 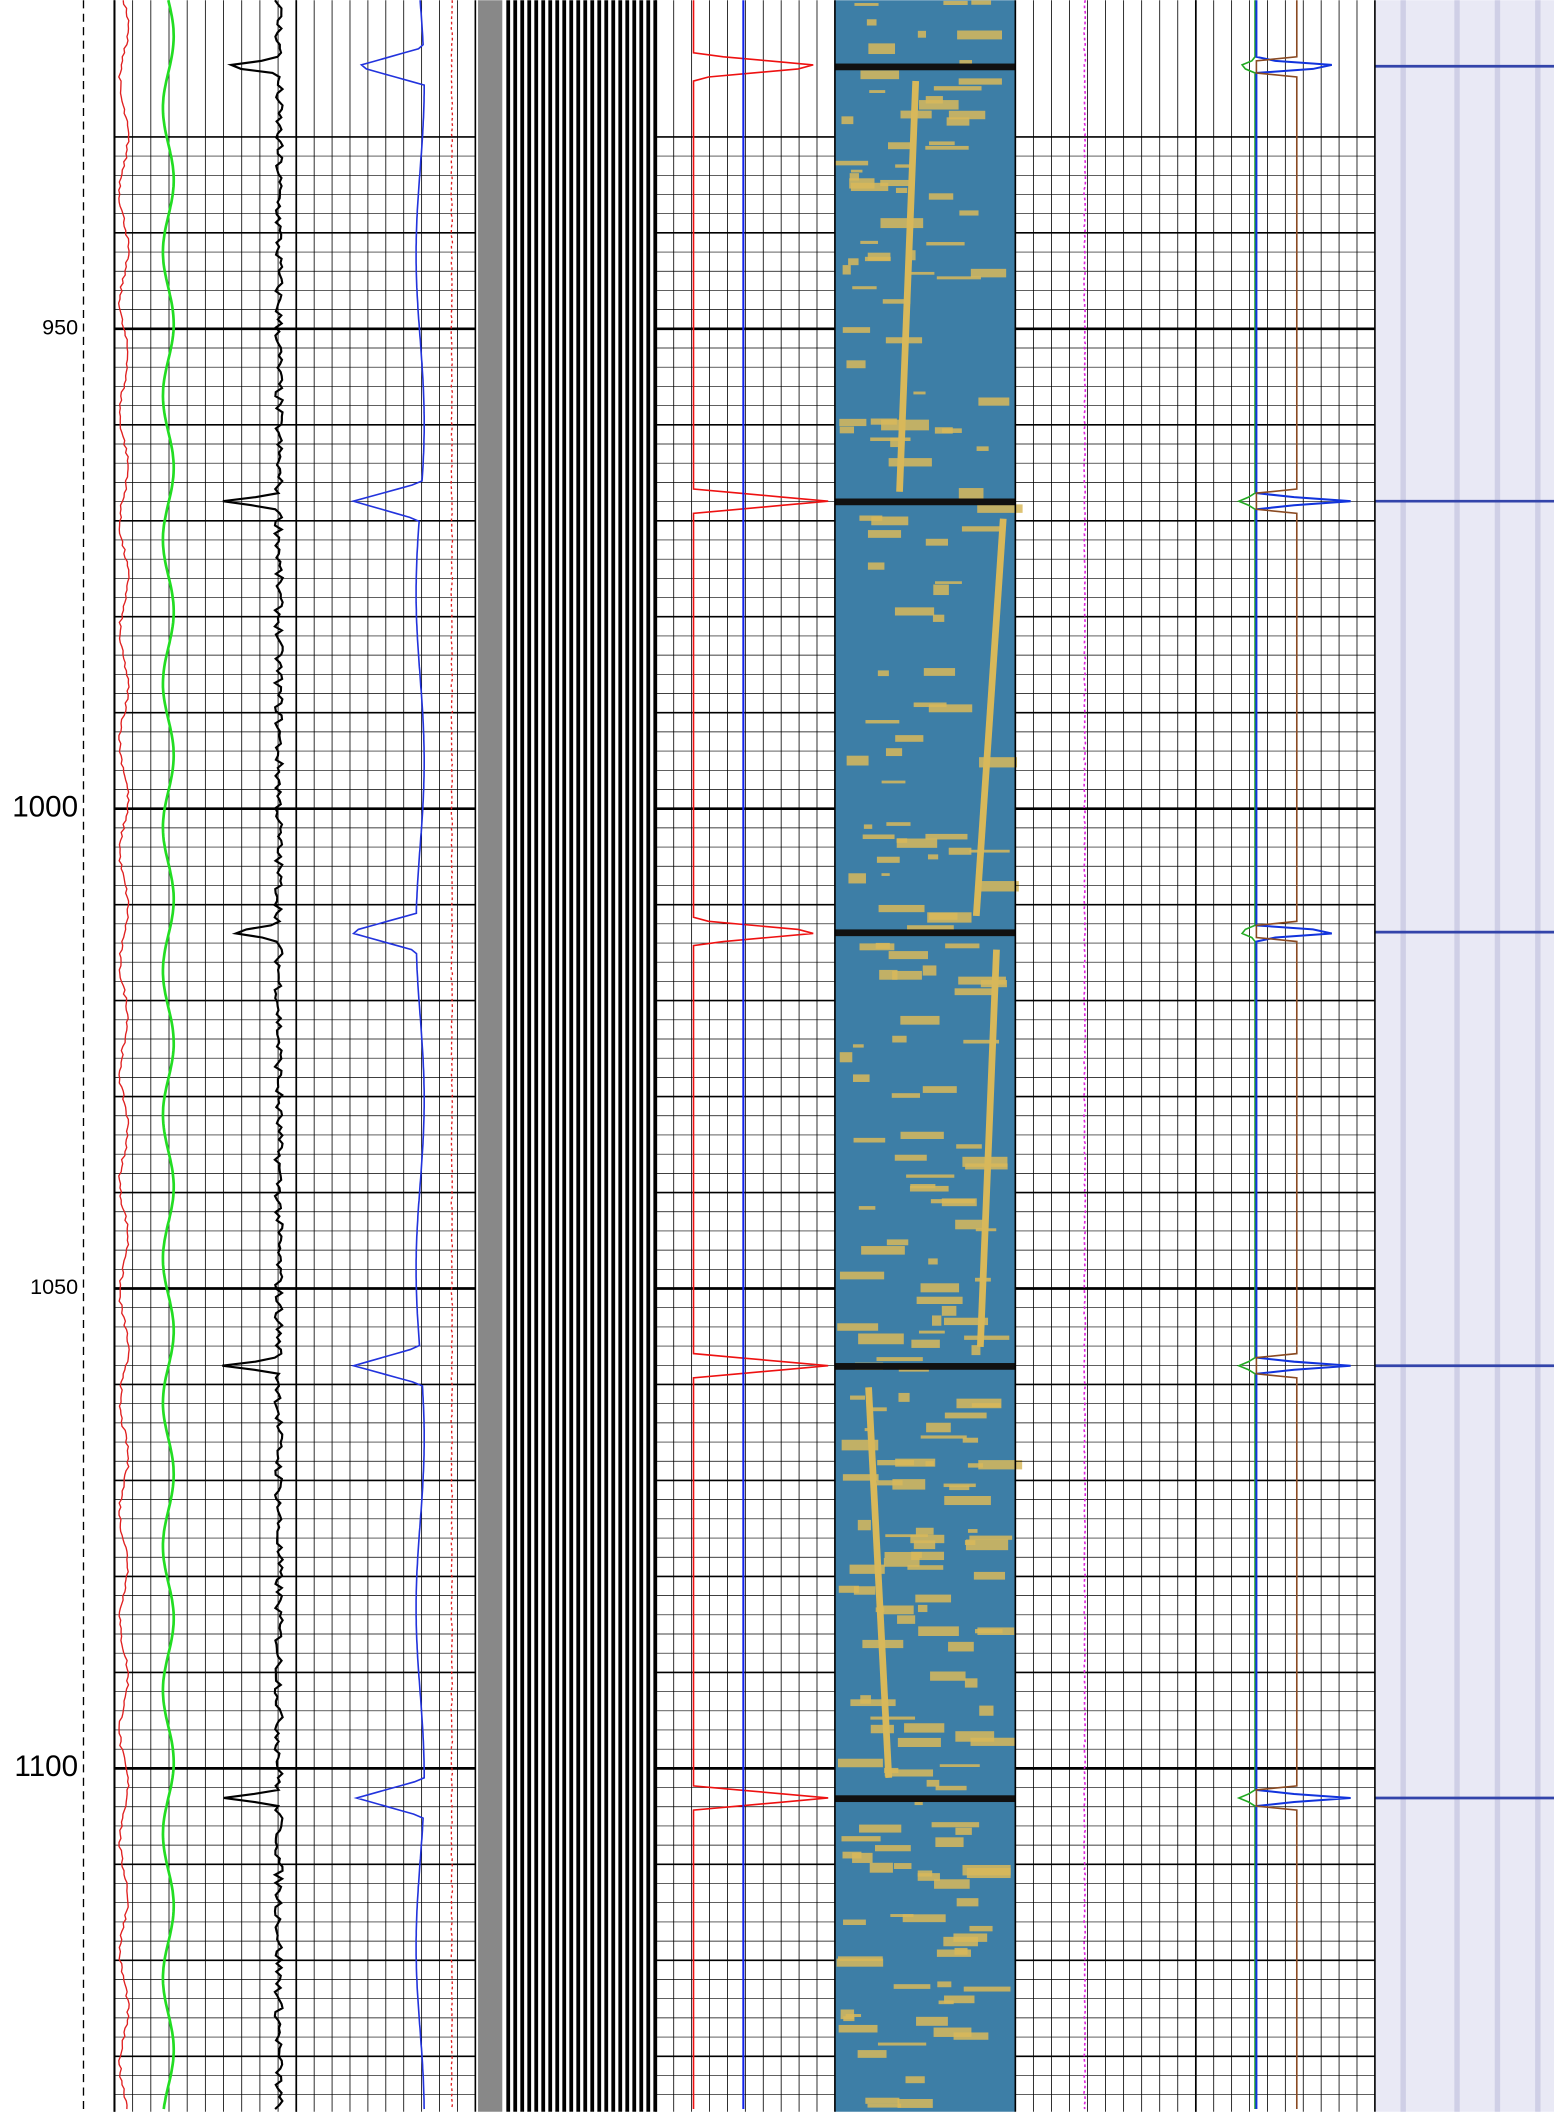 I want to click on green-curve, so click(x=168, y=1055).